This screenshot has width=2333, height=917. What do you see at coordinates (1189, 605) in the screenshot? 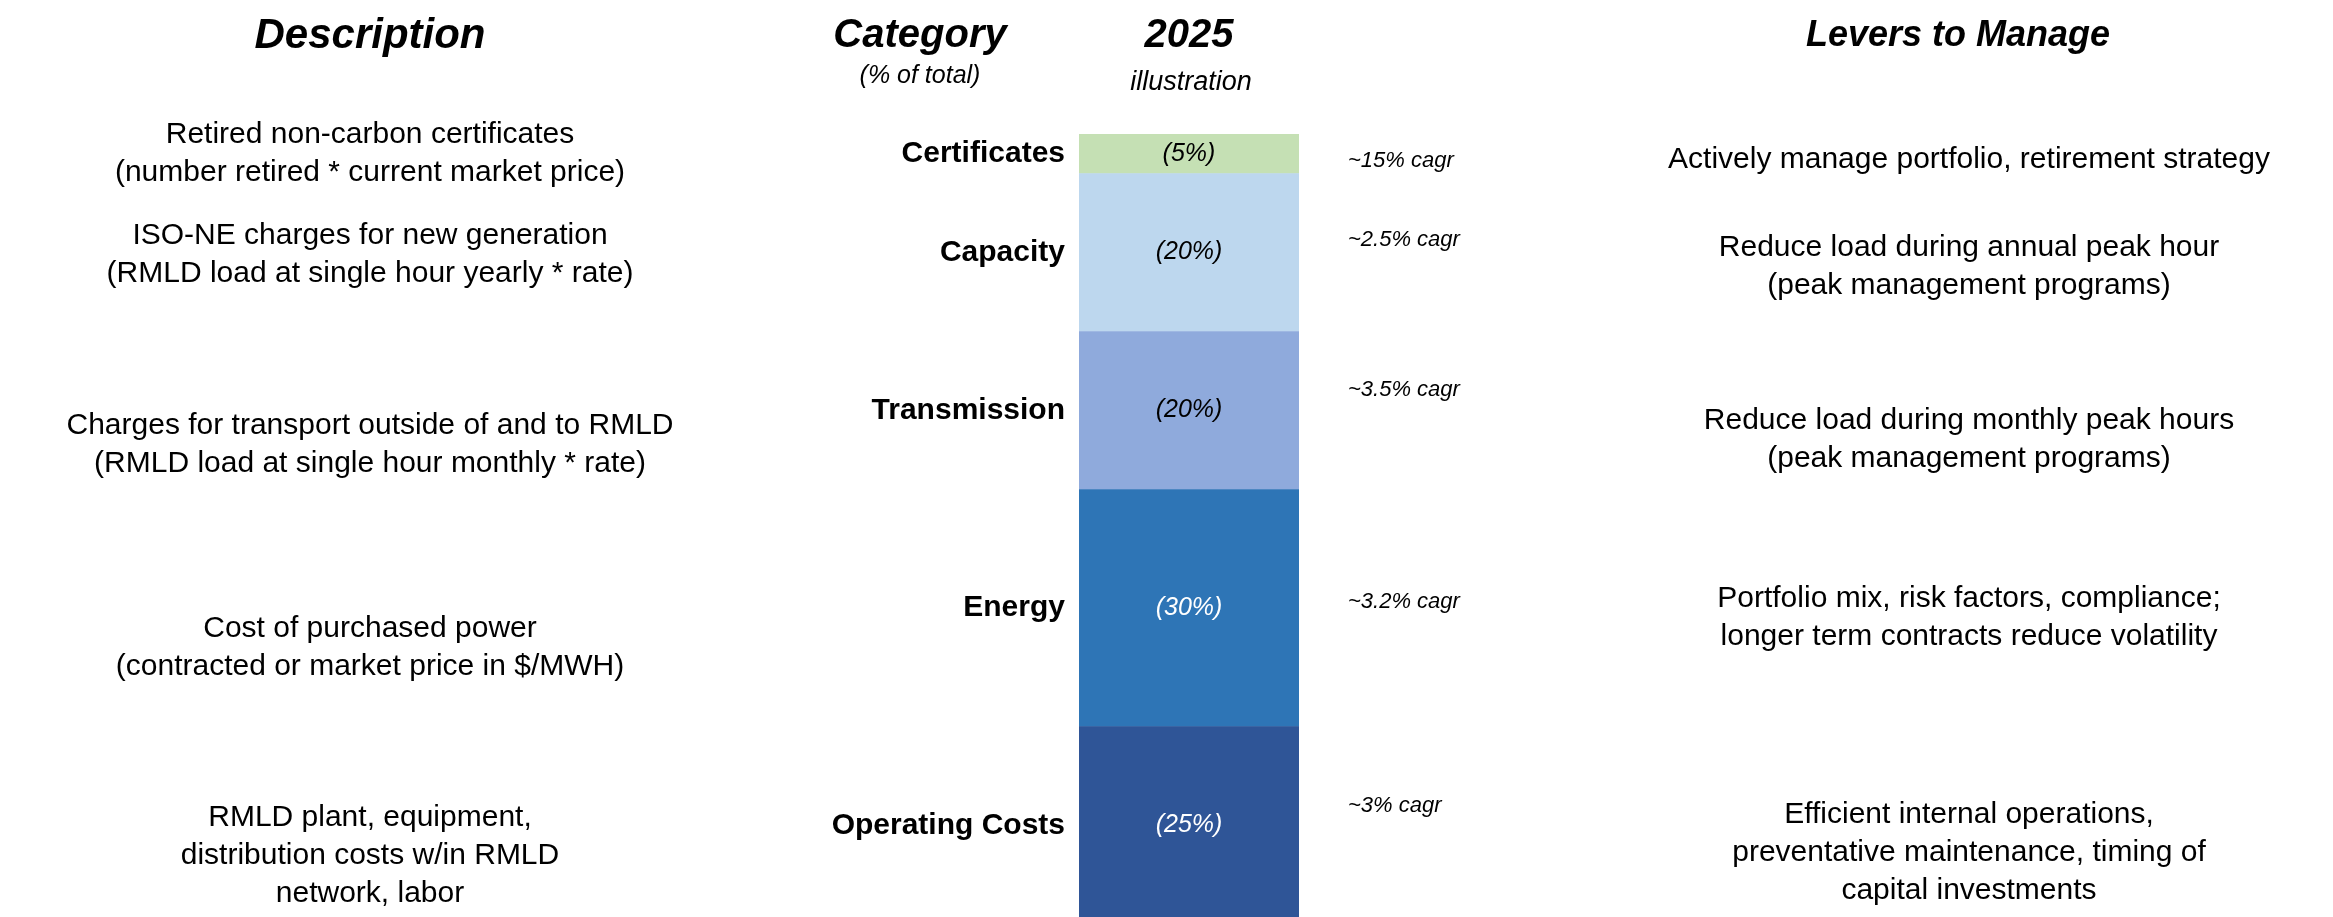
I see `data-label: (30%)` at bounding box center [1189, 605].